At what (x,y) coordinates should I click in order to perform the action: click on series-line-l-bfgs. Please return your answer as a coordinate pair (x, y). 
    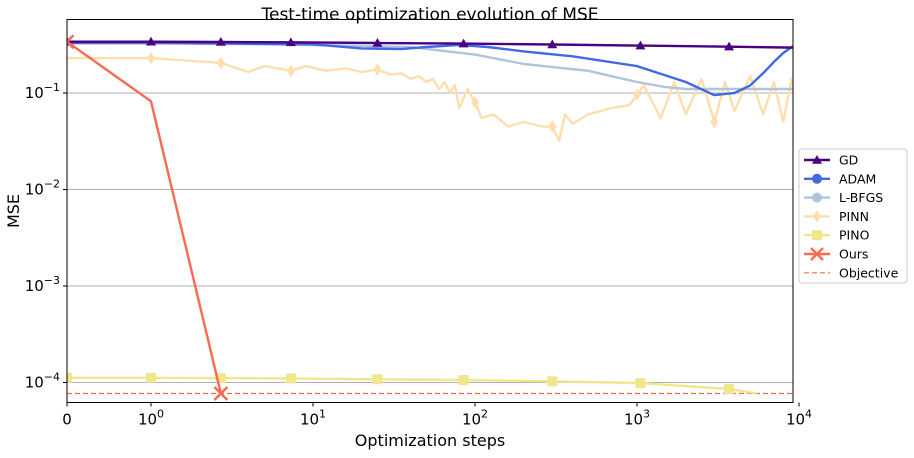
    Looking at the image, I should click on (430, 66).